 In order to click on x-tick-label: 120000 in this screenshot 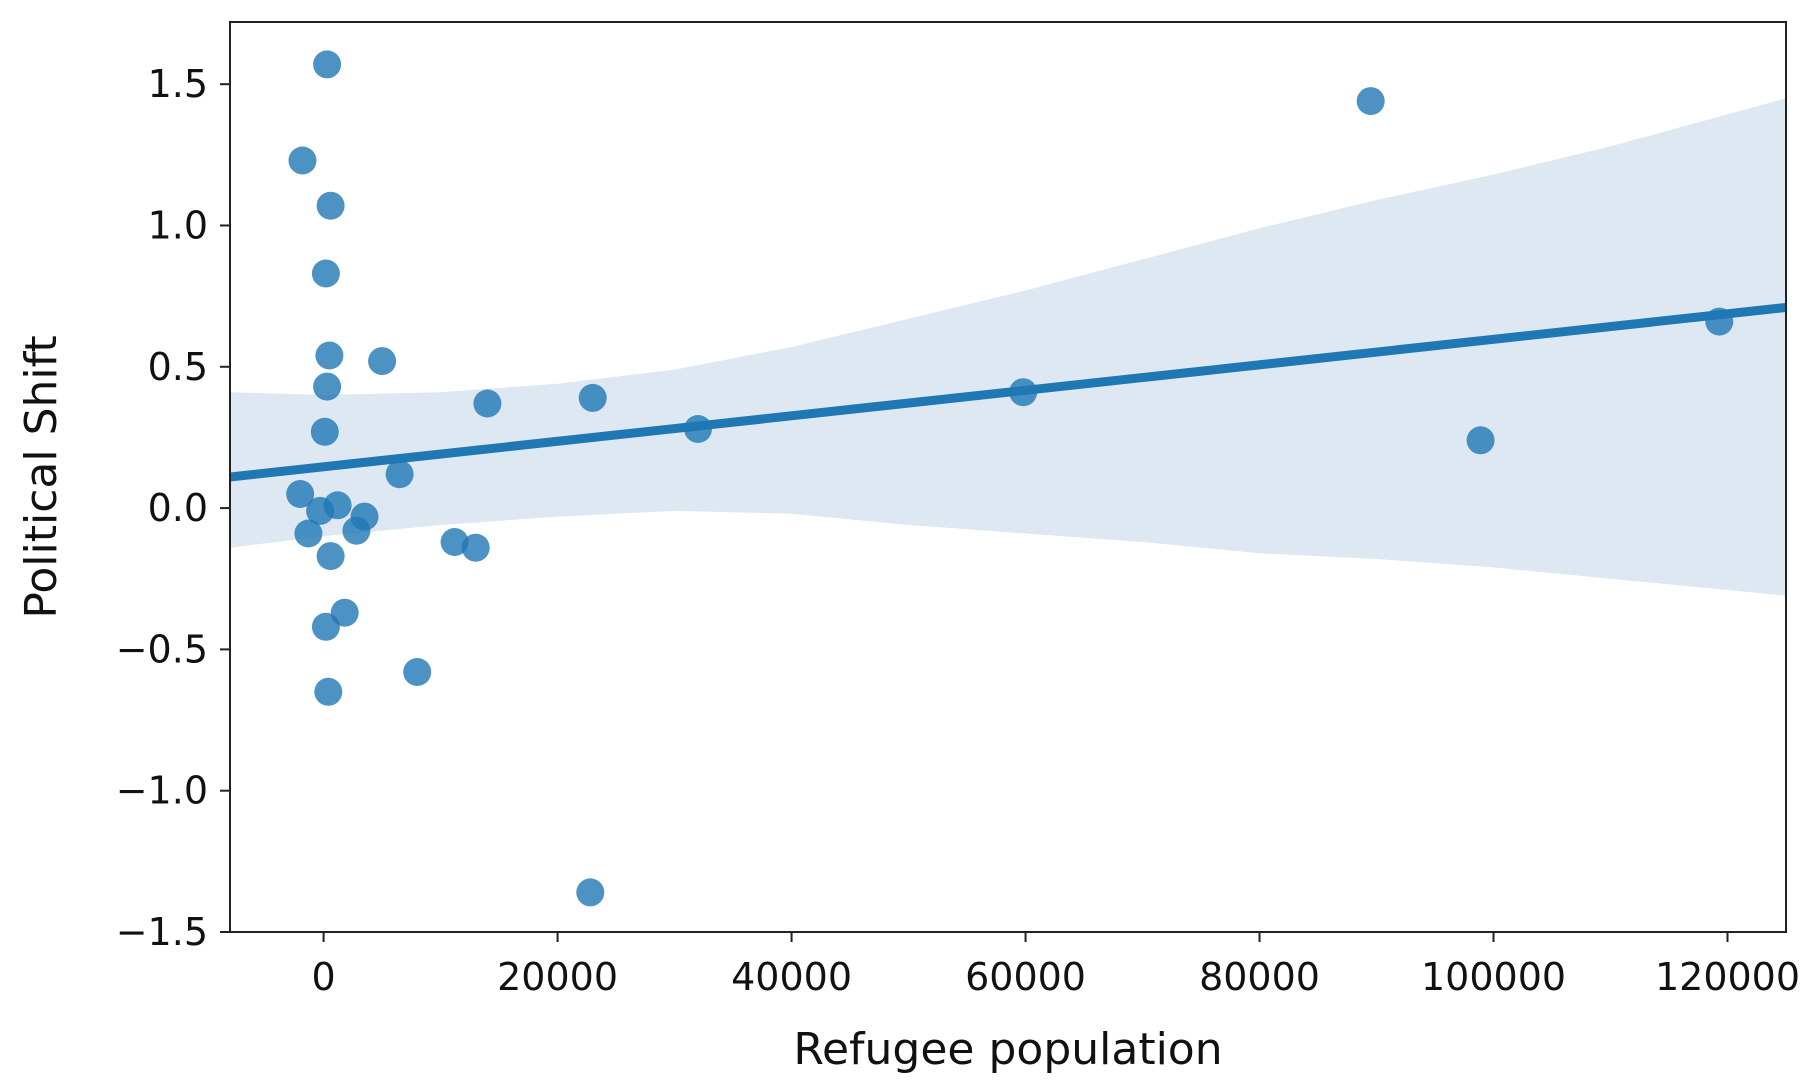, I will do `click(1727, 977)`.